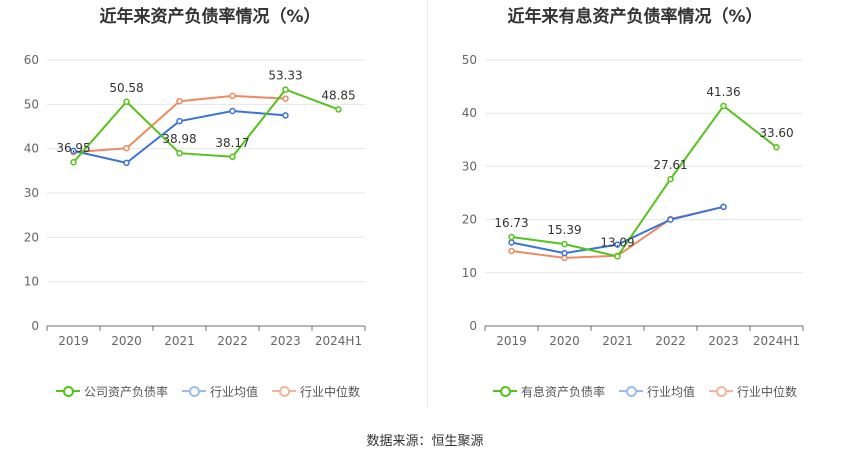  I want to click on data-source-note: 数据来源：恒生聚源, so click(425, 441).